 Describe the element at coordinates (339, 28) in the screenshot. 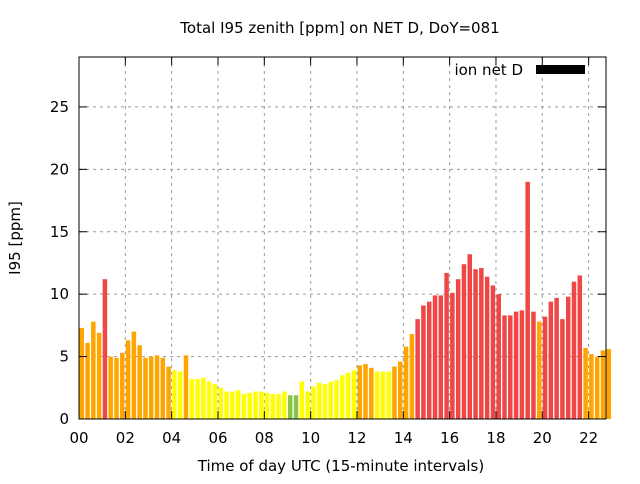

I see `chart-title: Total I95 zenith [ppm] on NET D, DoY=081` at that location.